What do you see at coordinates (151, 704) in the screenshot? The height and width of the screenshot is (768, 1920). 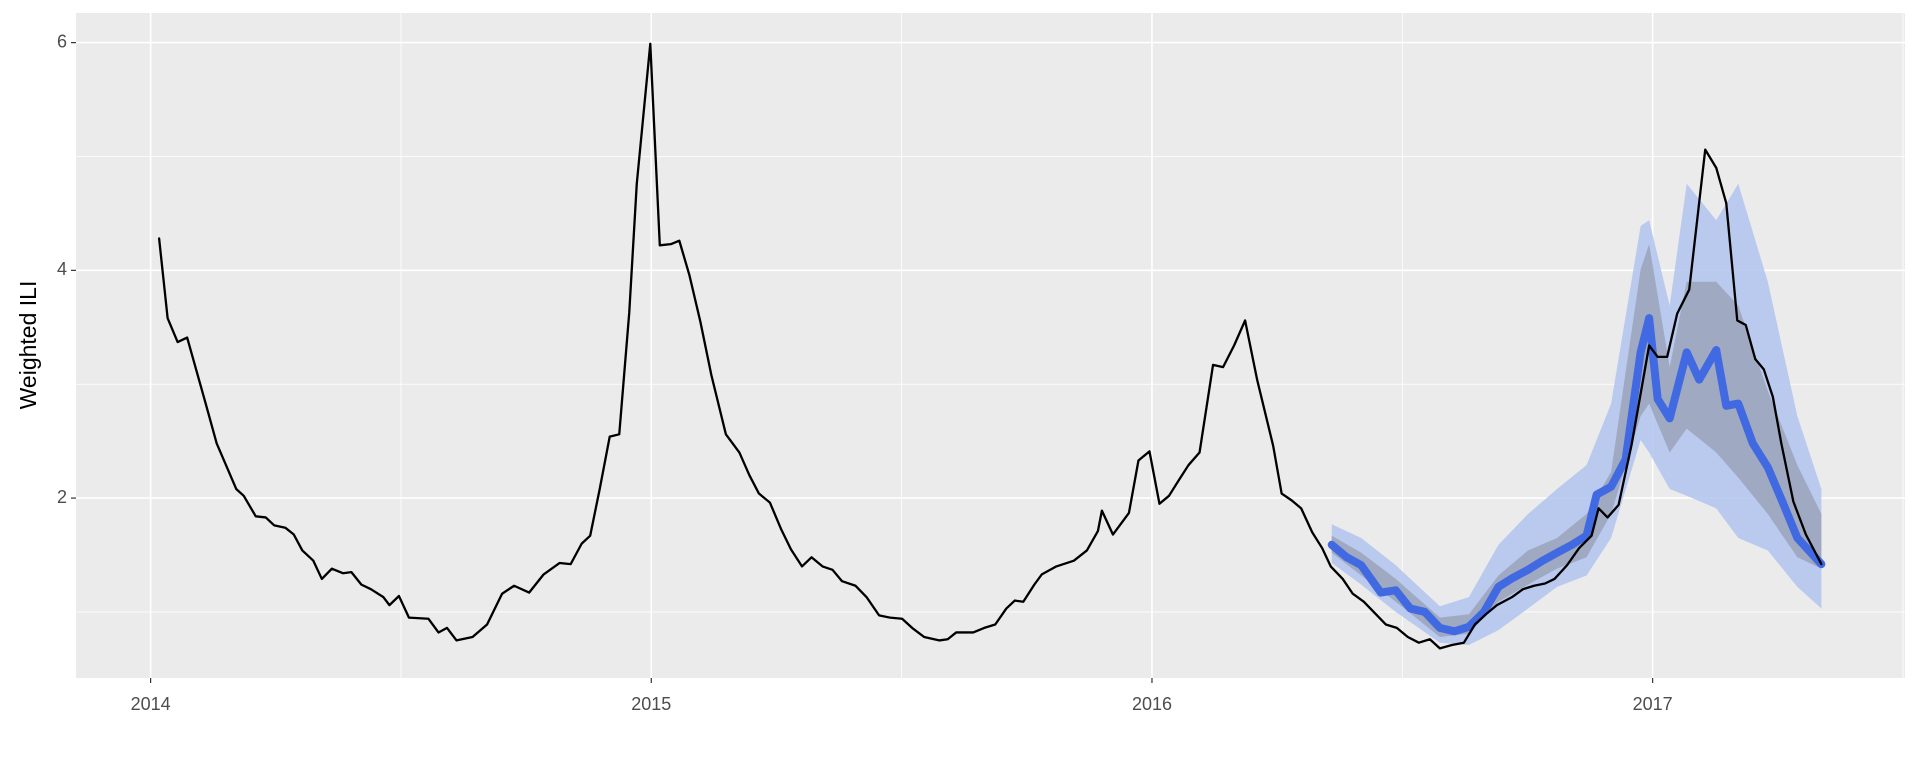 I see `x-tick-label: 2014` at bounding box center [151, 704].